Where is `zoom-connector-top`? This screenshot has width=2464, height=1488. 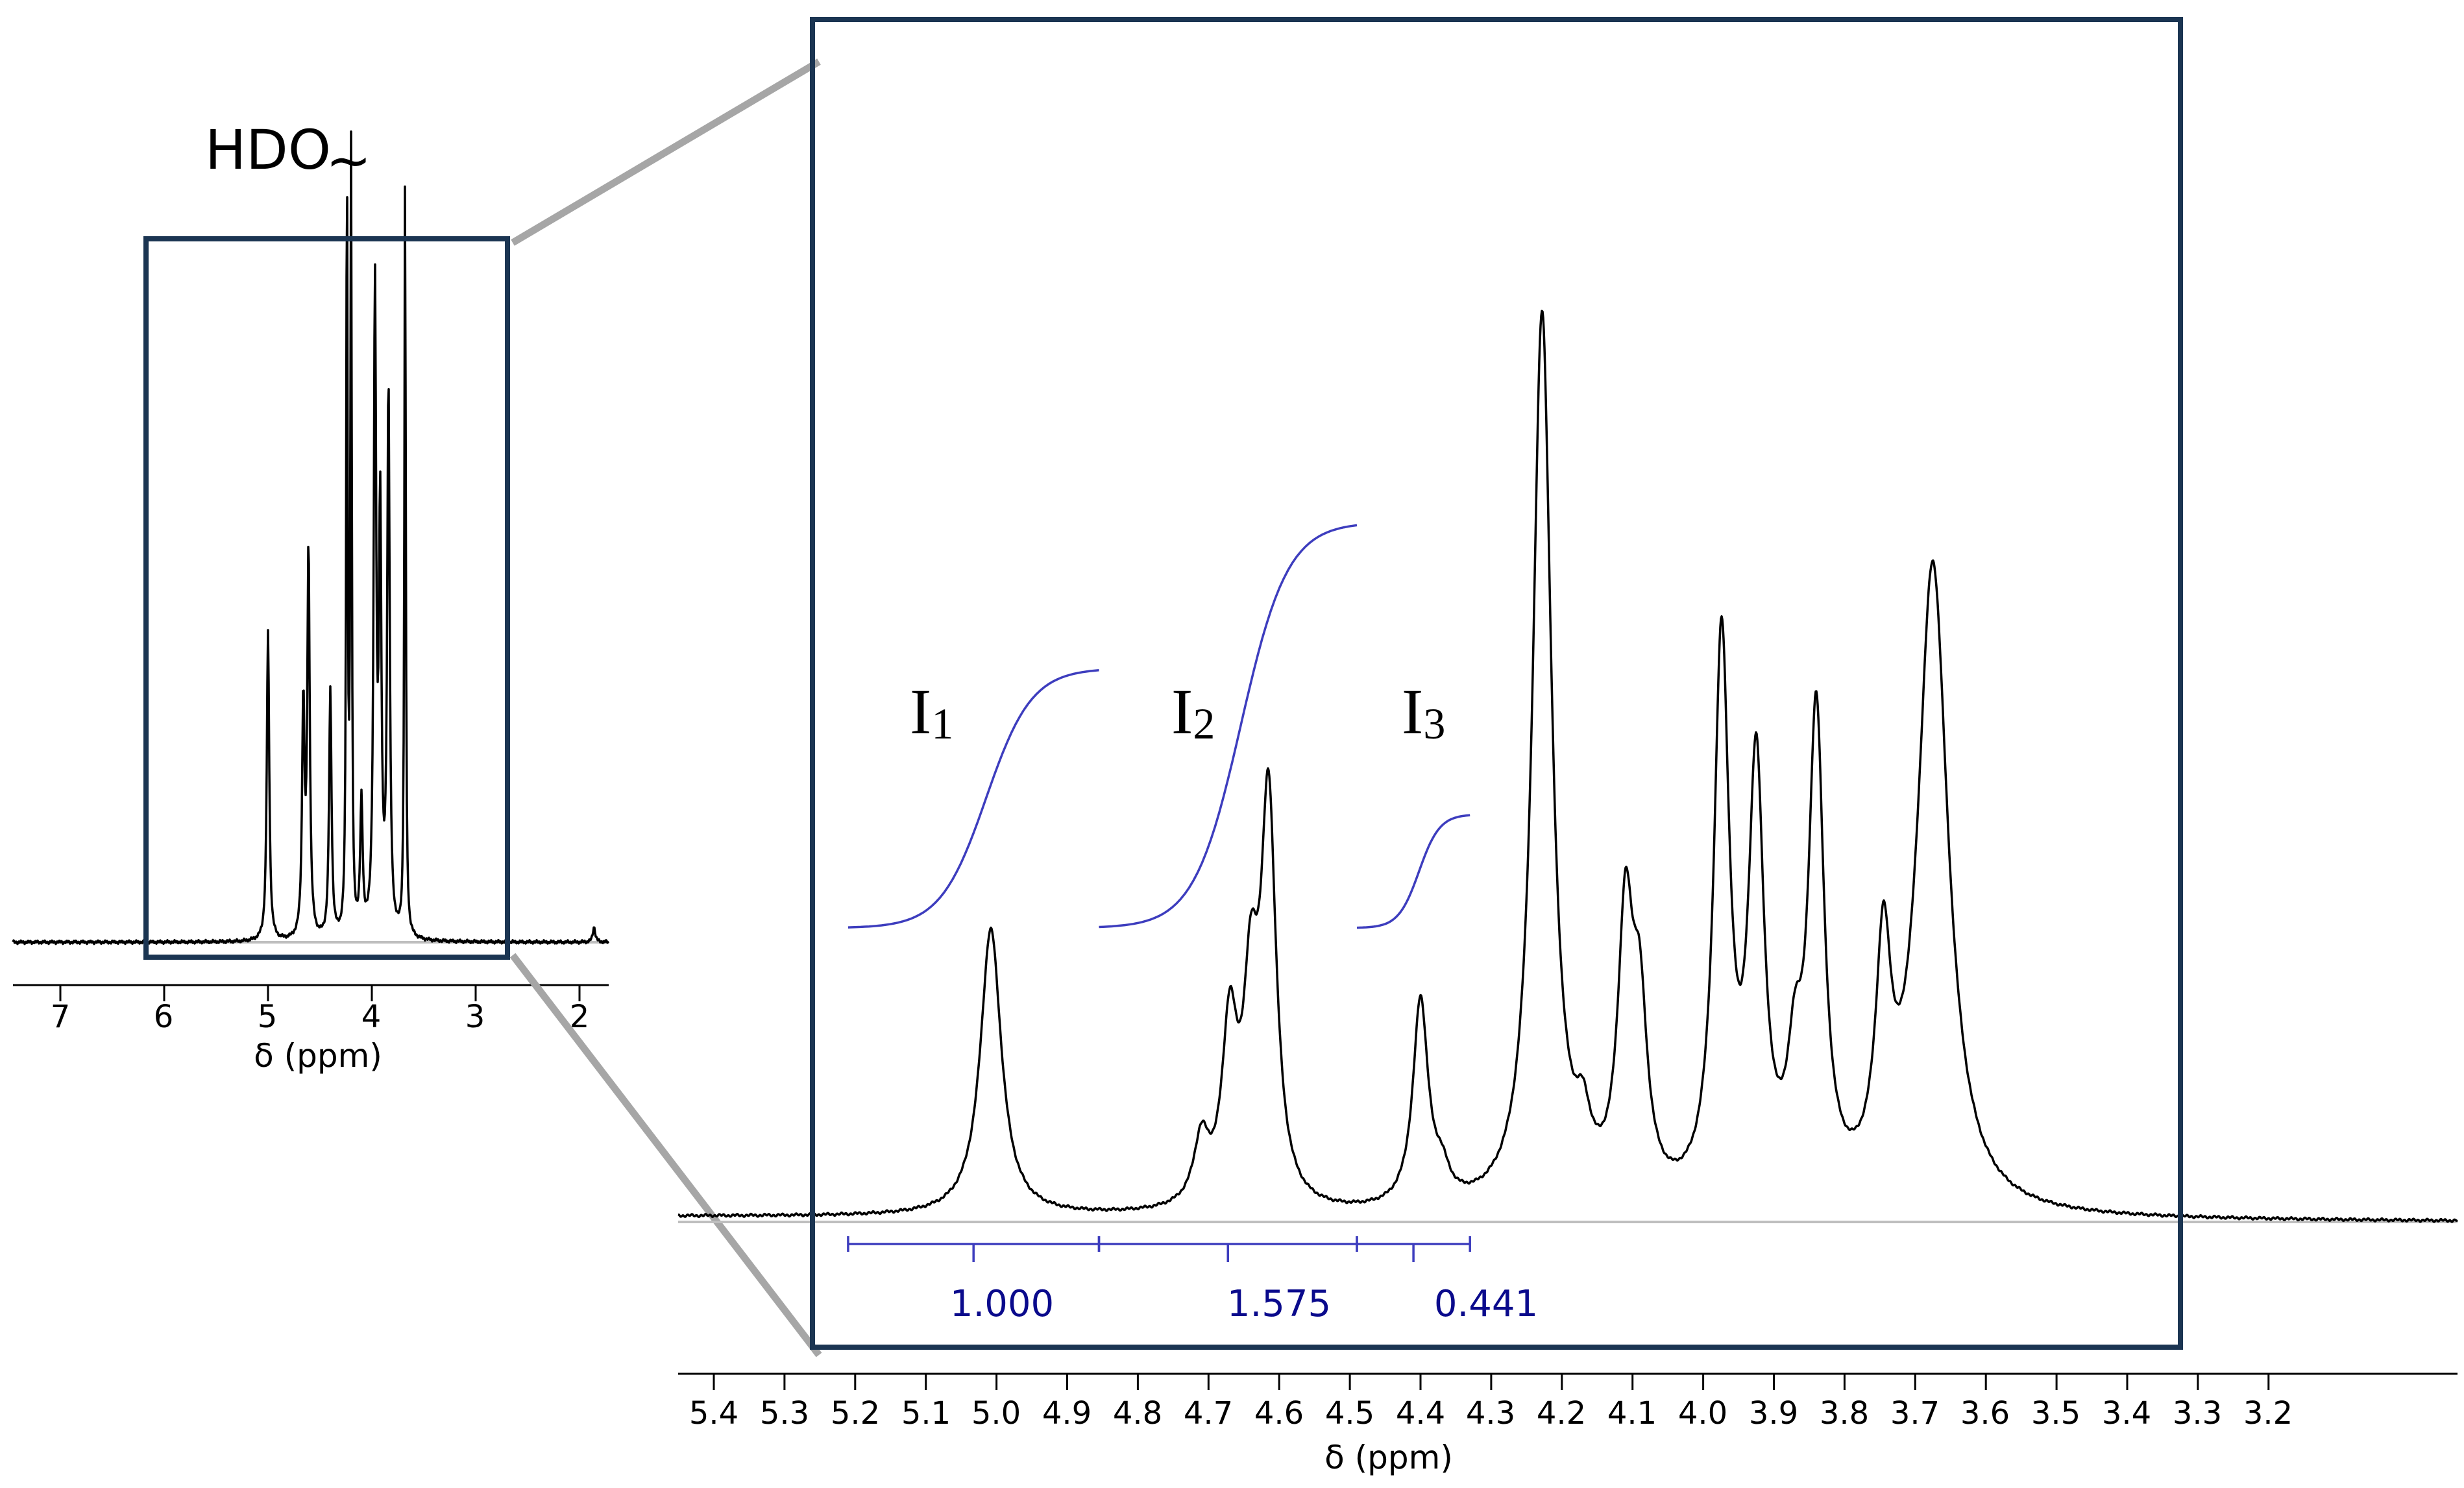
zoom-connector-top is located at coordinates (666, 152).